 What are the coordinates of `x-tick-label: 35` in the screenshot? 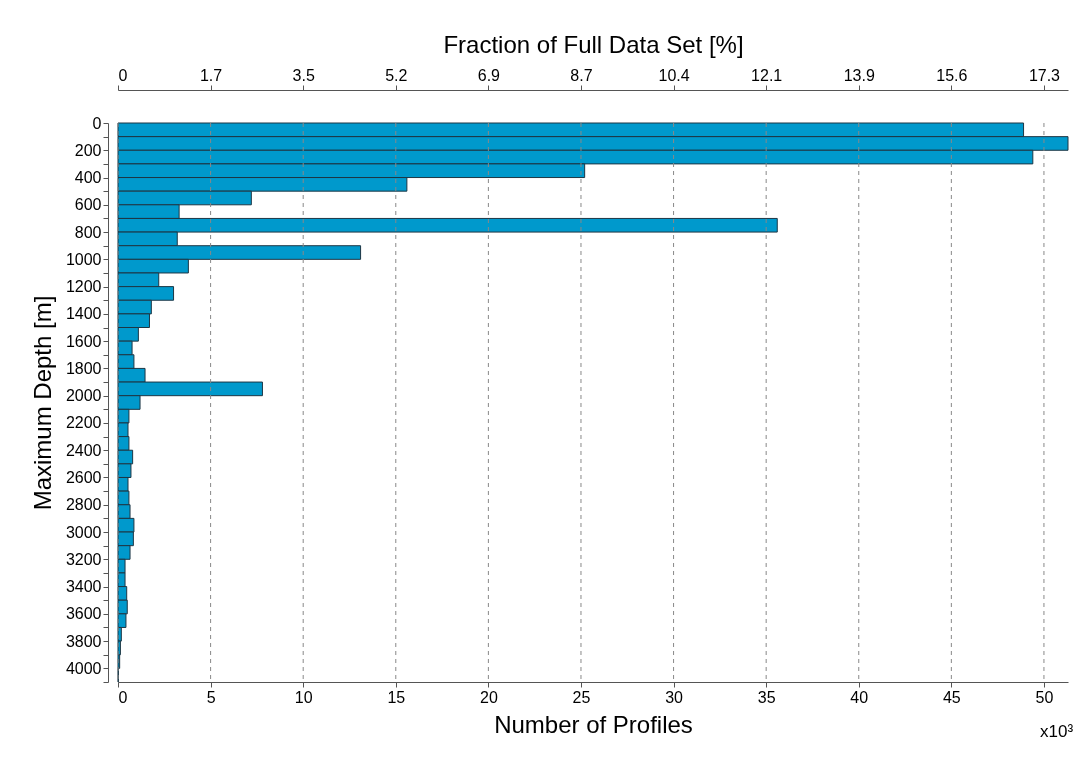 It's located at (766, 697).